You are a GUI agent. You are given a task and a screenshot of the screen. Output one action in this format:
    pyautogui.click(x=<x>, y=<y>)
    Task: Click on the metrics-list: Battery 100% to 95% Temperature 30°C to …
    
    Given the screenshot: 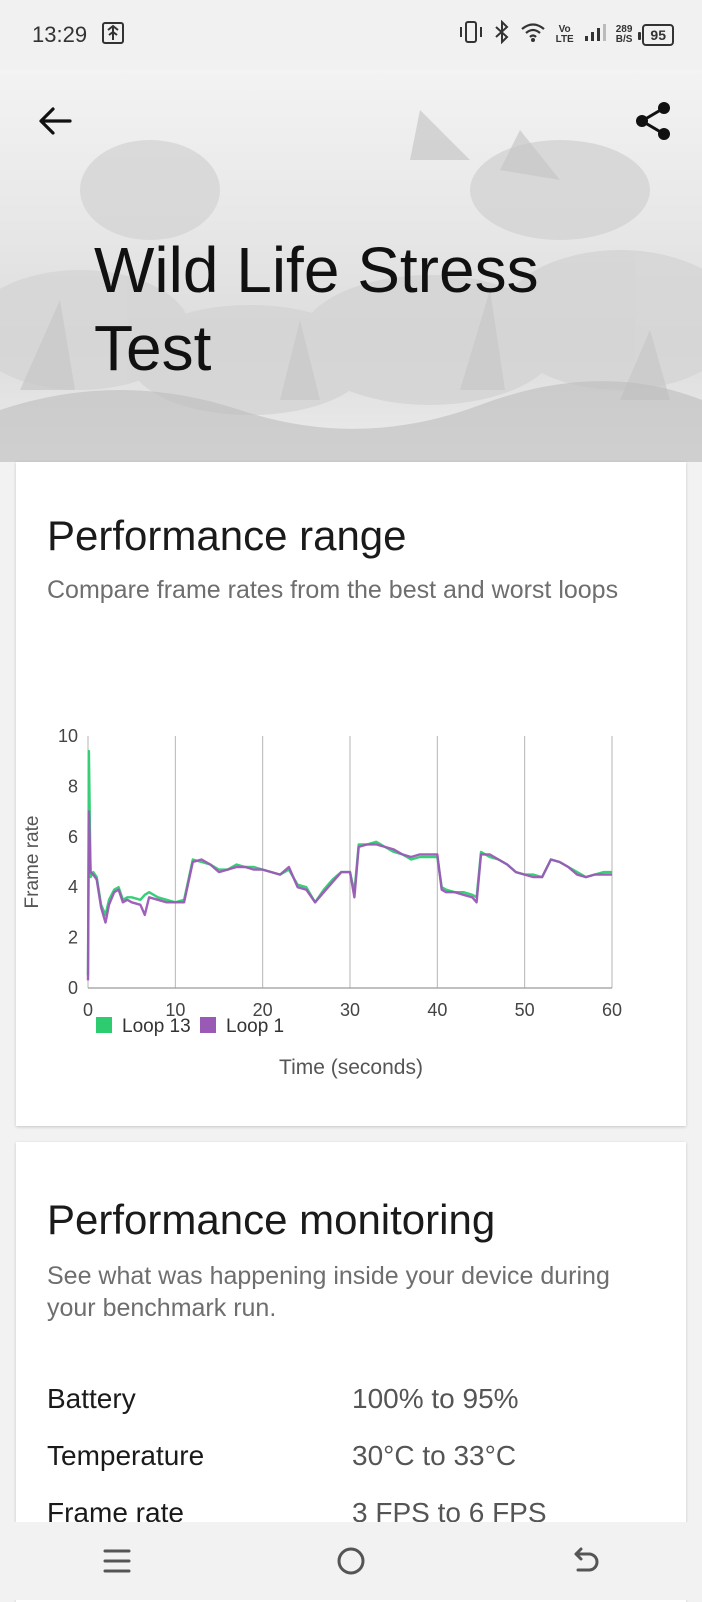 What is the action you would take?
    pyautogui.click(x=357, y=1455)
    